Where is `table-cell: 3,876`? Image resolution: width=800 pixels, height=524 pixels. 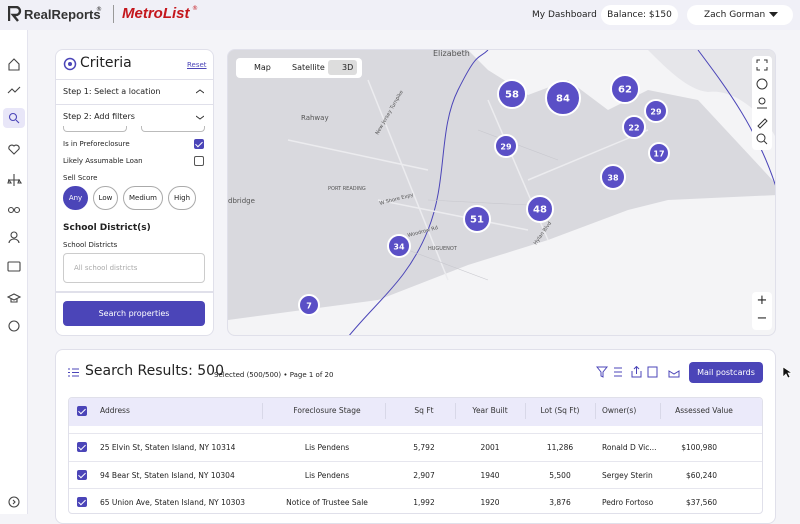
table-cell: 3,876 is located at coordinates (560, 502).